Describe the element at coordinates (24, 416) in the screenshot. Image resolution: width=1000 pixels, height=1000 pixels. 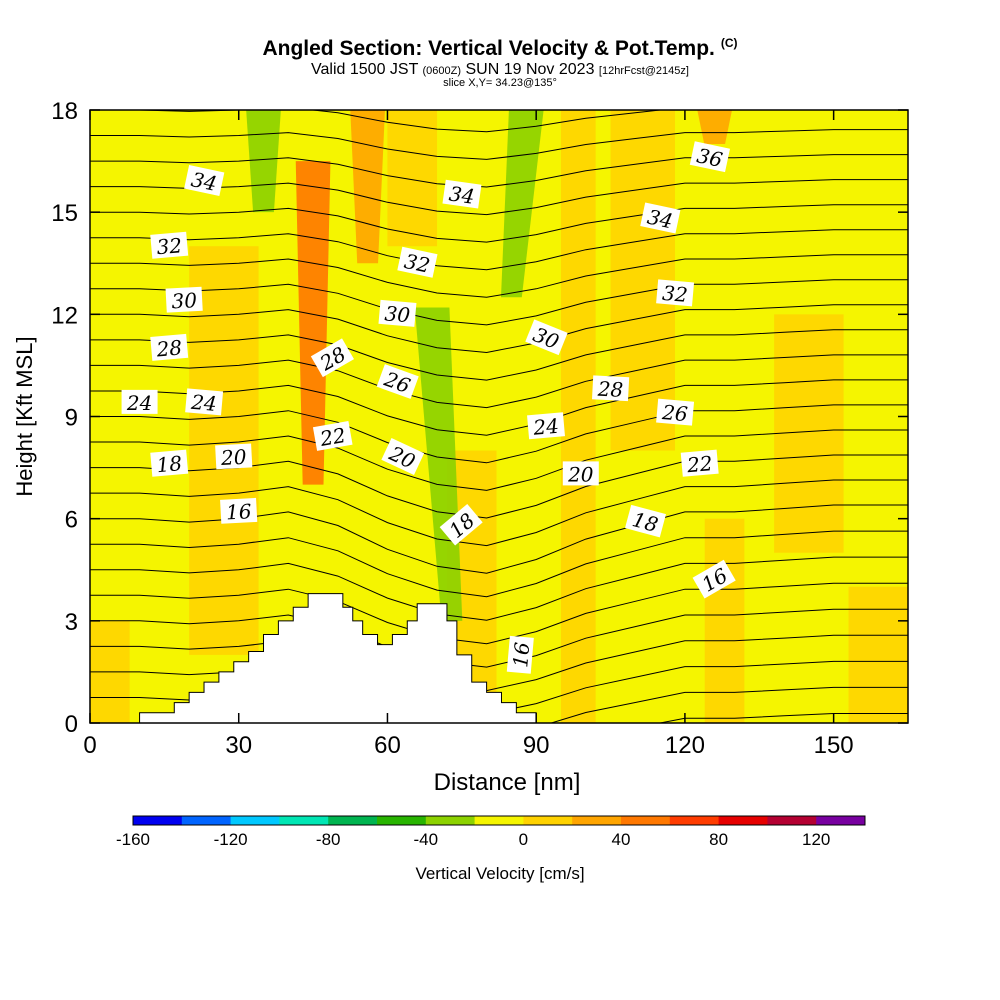
I see `y-axis-label: Height [Kft MSL]` at that location.